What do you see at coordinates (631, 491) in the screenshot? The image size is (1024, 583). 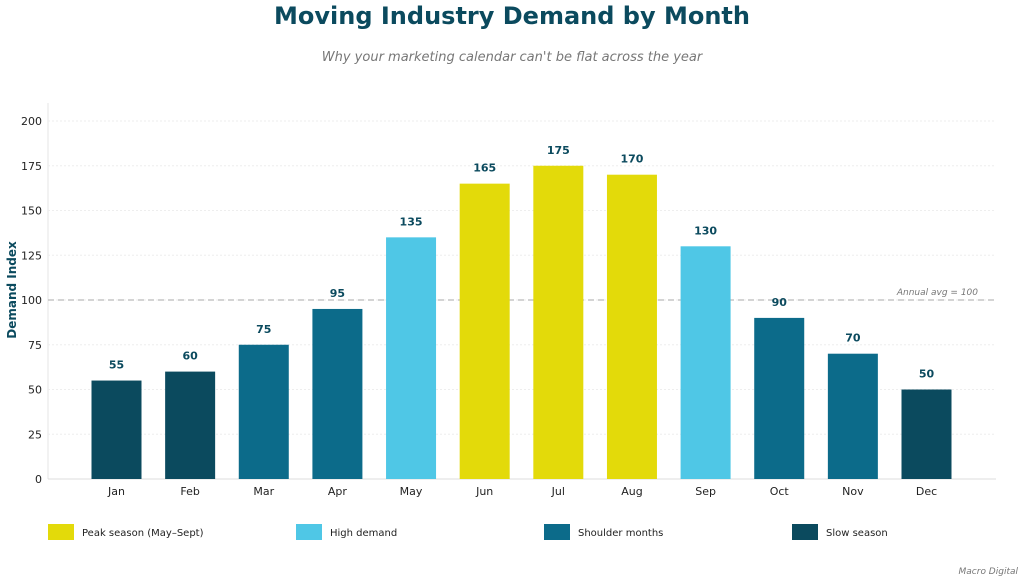 I see `x-tick-label: Aug` at bounding box center [631, 491].